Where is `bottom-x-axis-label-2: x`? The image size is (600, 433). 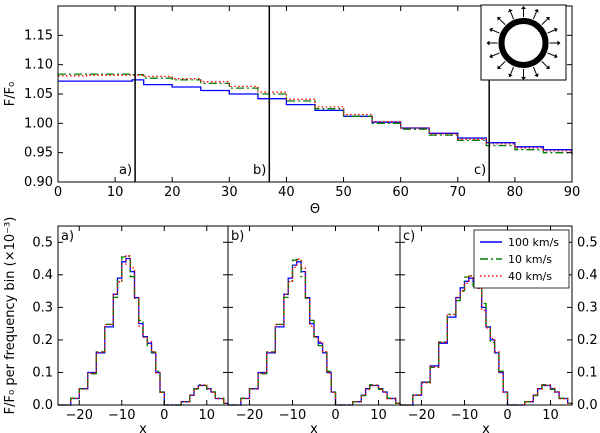
bottom-x-axis-label-2: x is located at coordinates (486, 427).